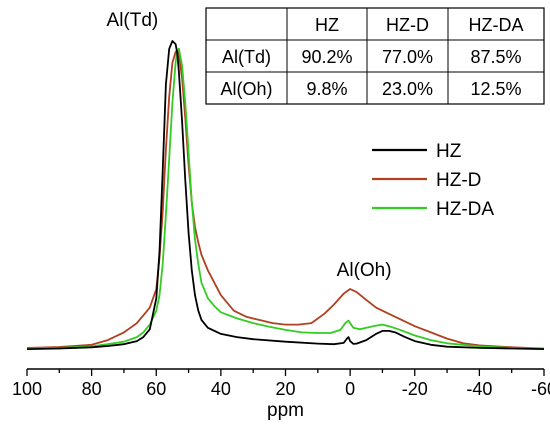  Describe the element at coordinates (433, 180) in the screenshot. I see `legend: HZ HZ-D HZ-DA` at that location.